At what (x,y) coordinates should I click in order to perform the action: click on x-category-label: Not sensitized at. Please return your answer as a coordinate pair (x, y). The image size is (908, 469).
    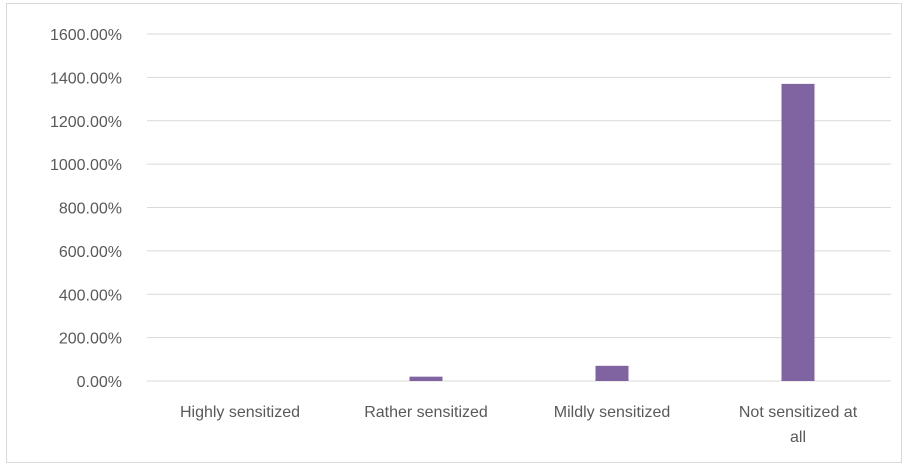
    Looking at the image, I should click on (798, 412).